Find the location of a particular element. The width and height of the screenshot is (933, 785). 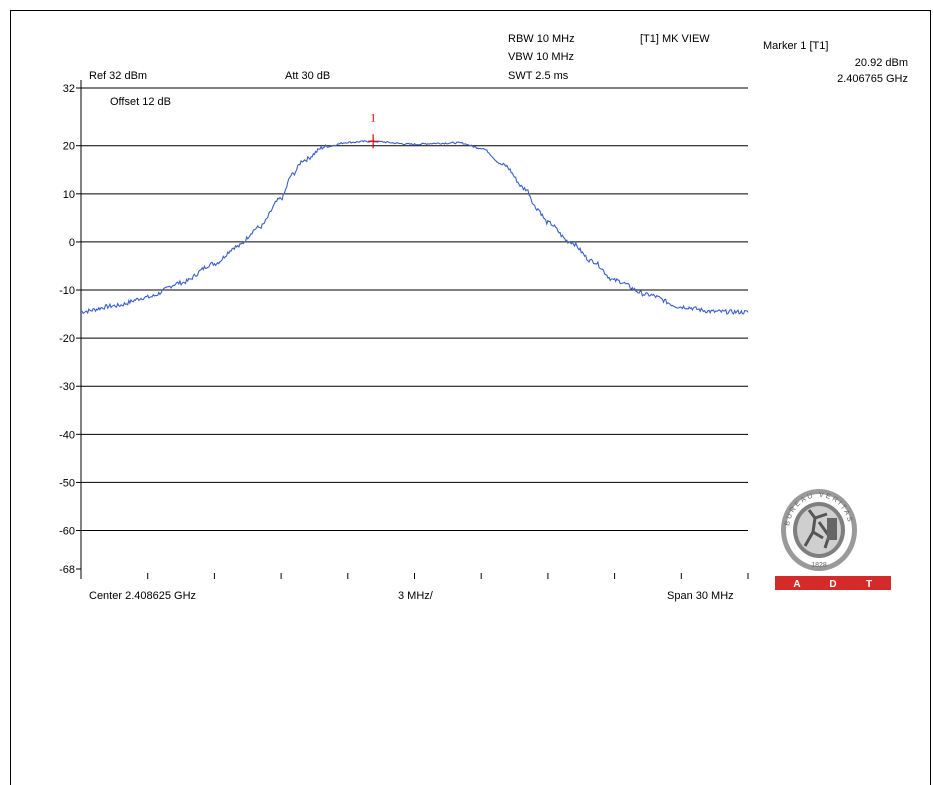

per-division-label: 3 MHz/ is located at coordinates (415, 596).